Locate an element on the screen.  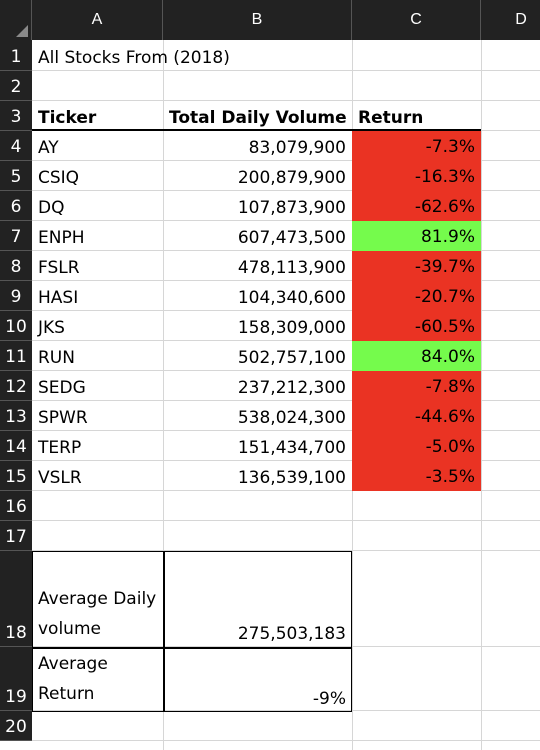
select-all-corner is located at coordinates (16, 20).